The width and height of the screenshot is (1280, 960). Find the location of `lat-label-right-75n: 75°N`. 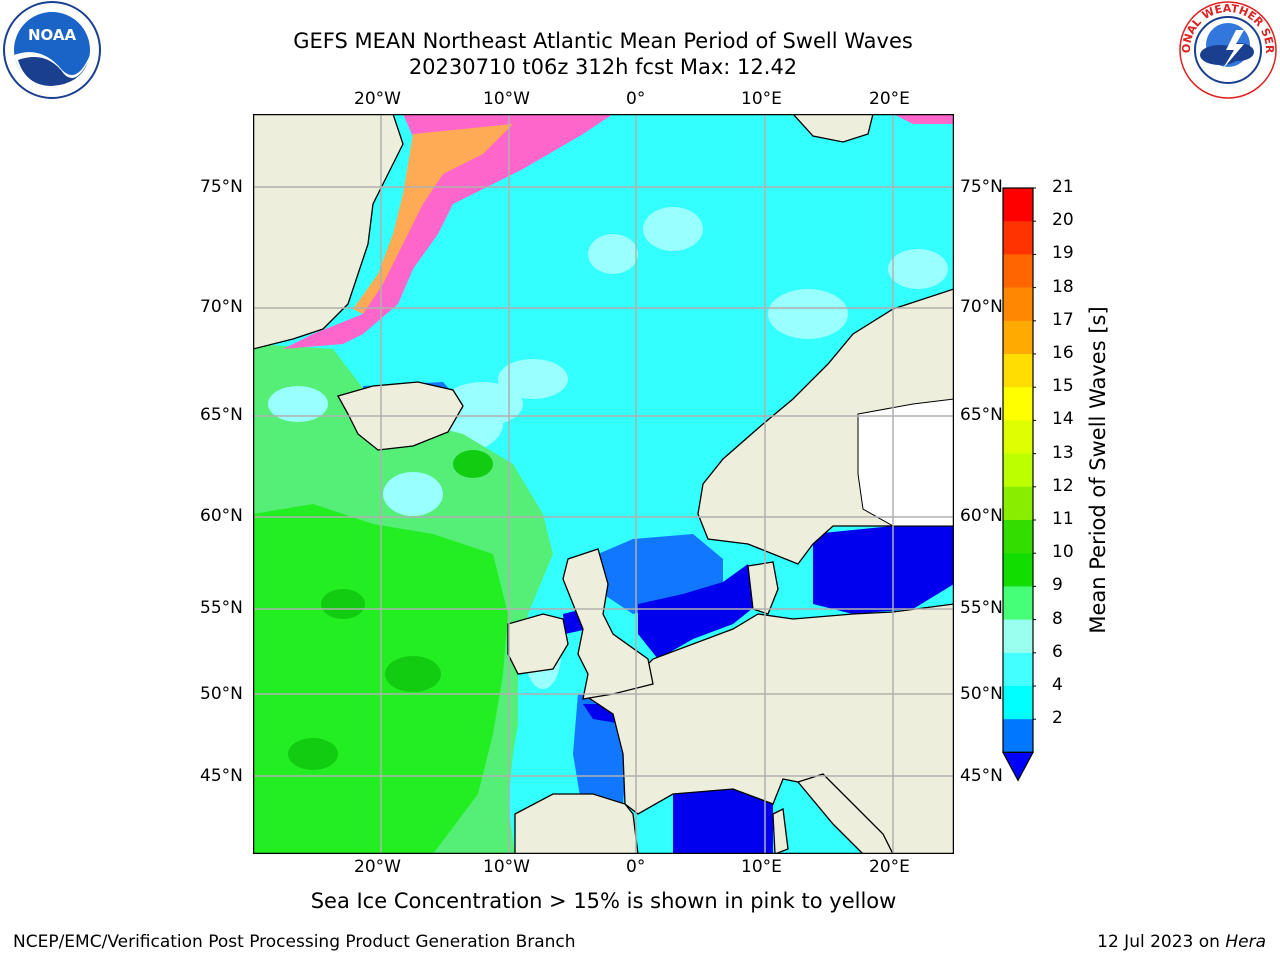

lat-label-right-75n: 75°N is located at coordinates (981, 187).